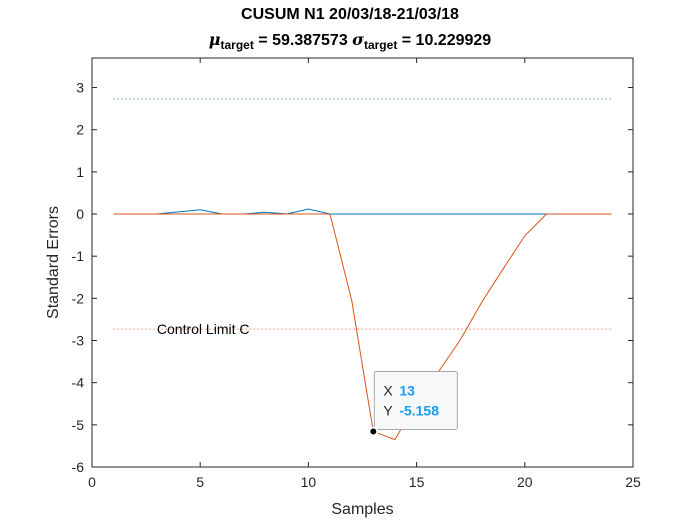  I want to click on y-axis-label: Standard Errors, so click(53, 262).